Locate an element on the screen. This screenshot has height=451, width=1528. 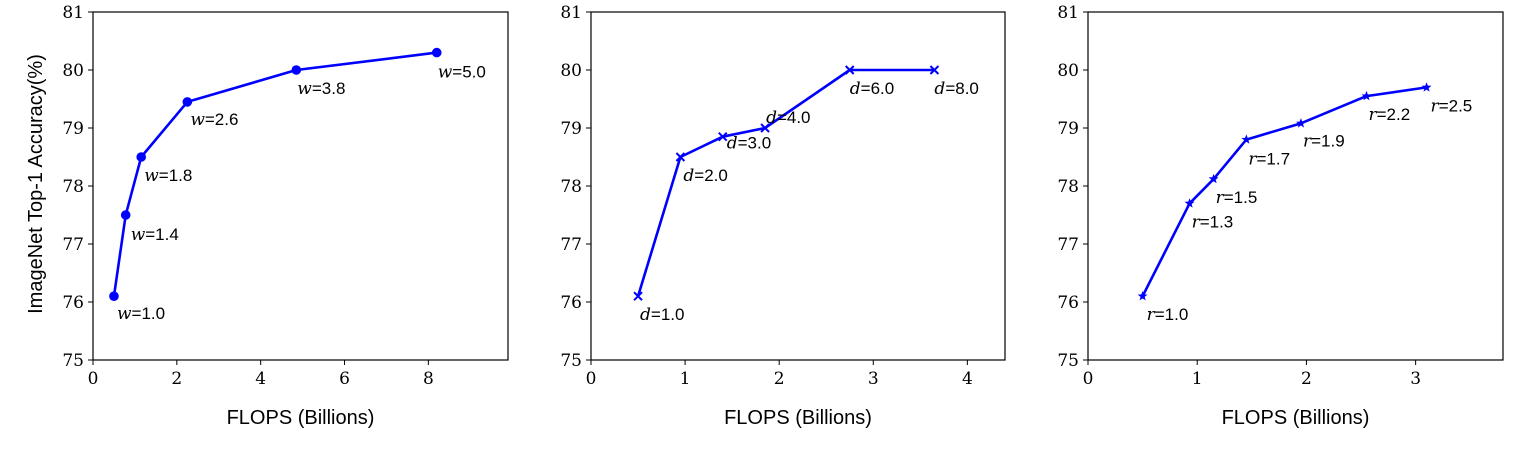
point-annotation: w=2.6 is located at coordinates (214, 120).